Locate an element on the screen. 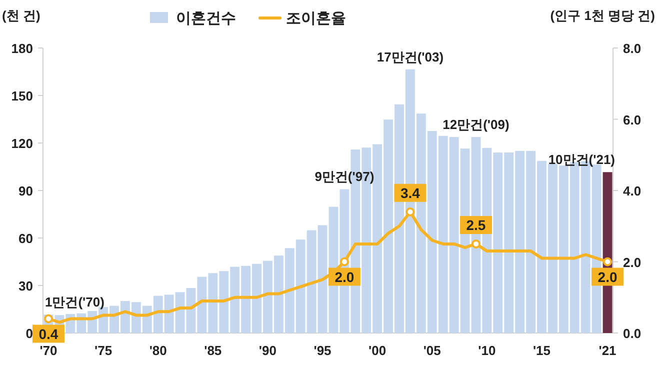  x-tick-label: '21 is located at coordinates (607, 350).